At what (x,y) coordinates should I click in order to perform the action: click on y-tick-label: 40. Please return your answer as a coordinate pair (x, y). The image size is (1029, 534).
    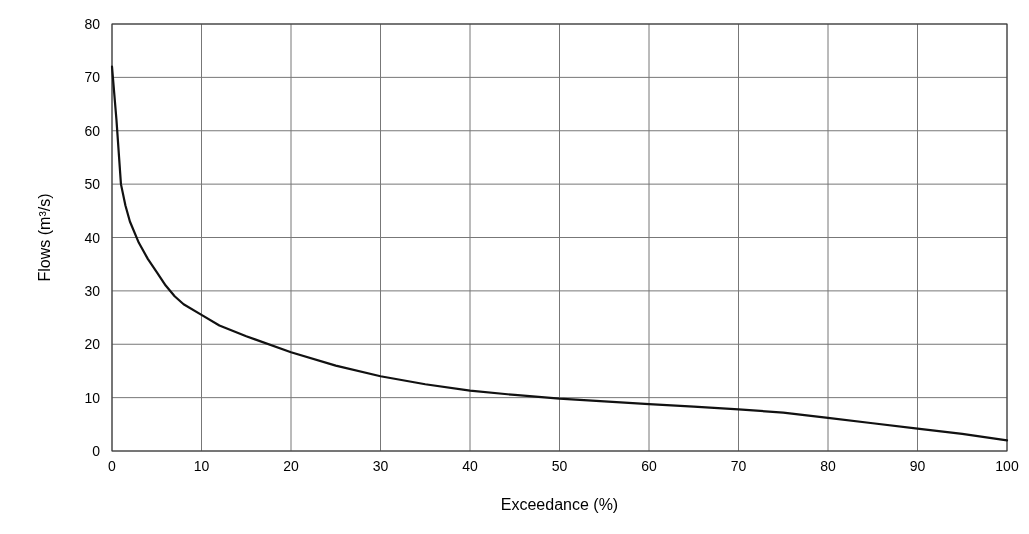
    Looking at the image, I should click on (92, 237).